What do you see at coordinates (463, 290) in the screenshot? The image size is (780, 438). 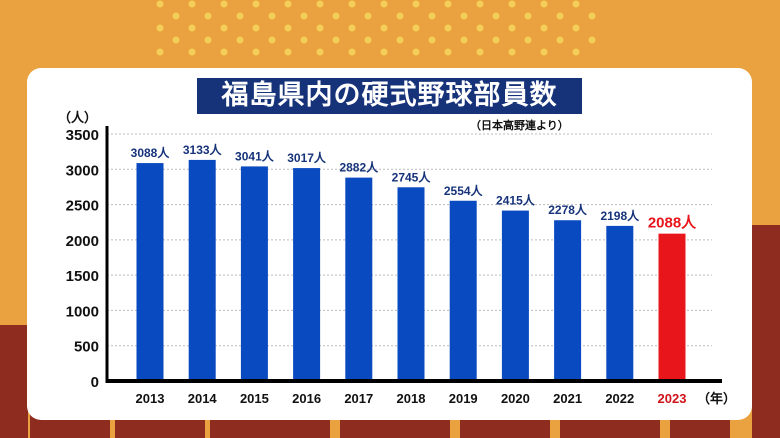 I see `bar-2019` at bounding box center [463, 290].